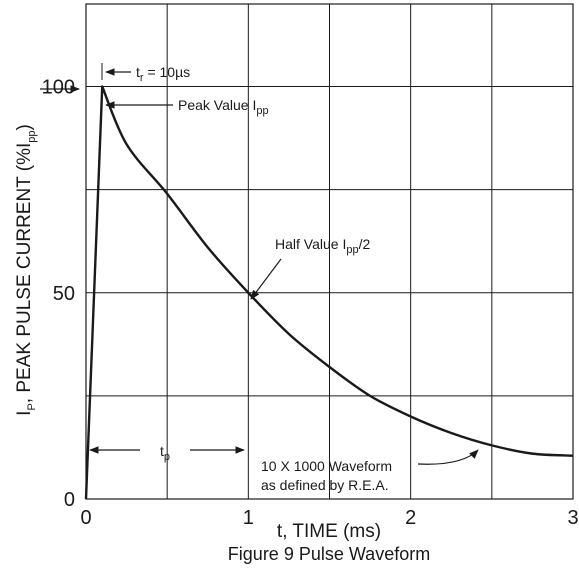  Describe the element at coordinates (322, 246) in the screenshot. I see `half-value-label: Half Value Ipp/2` at that location.